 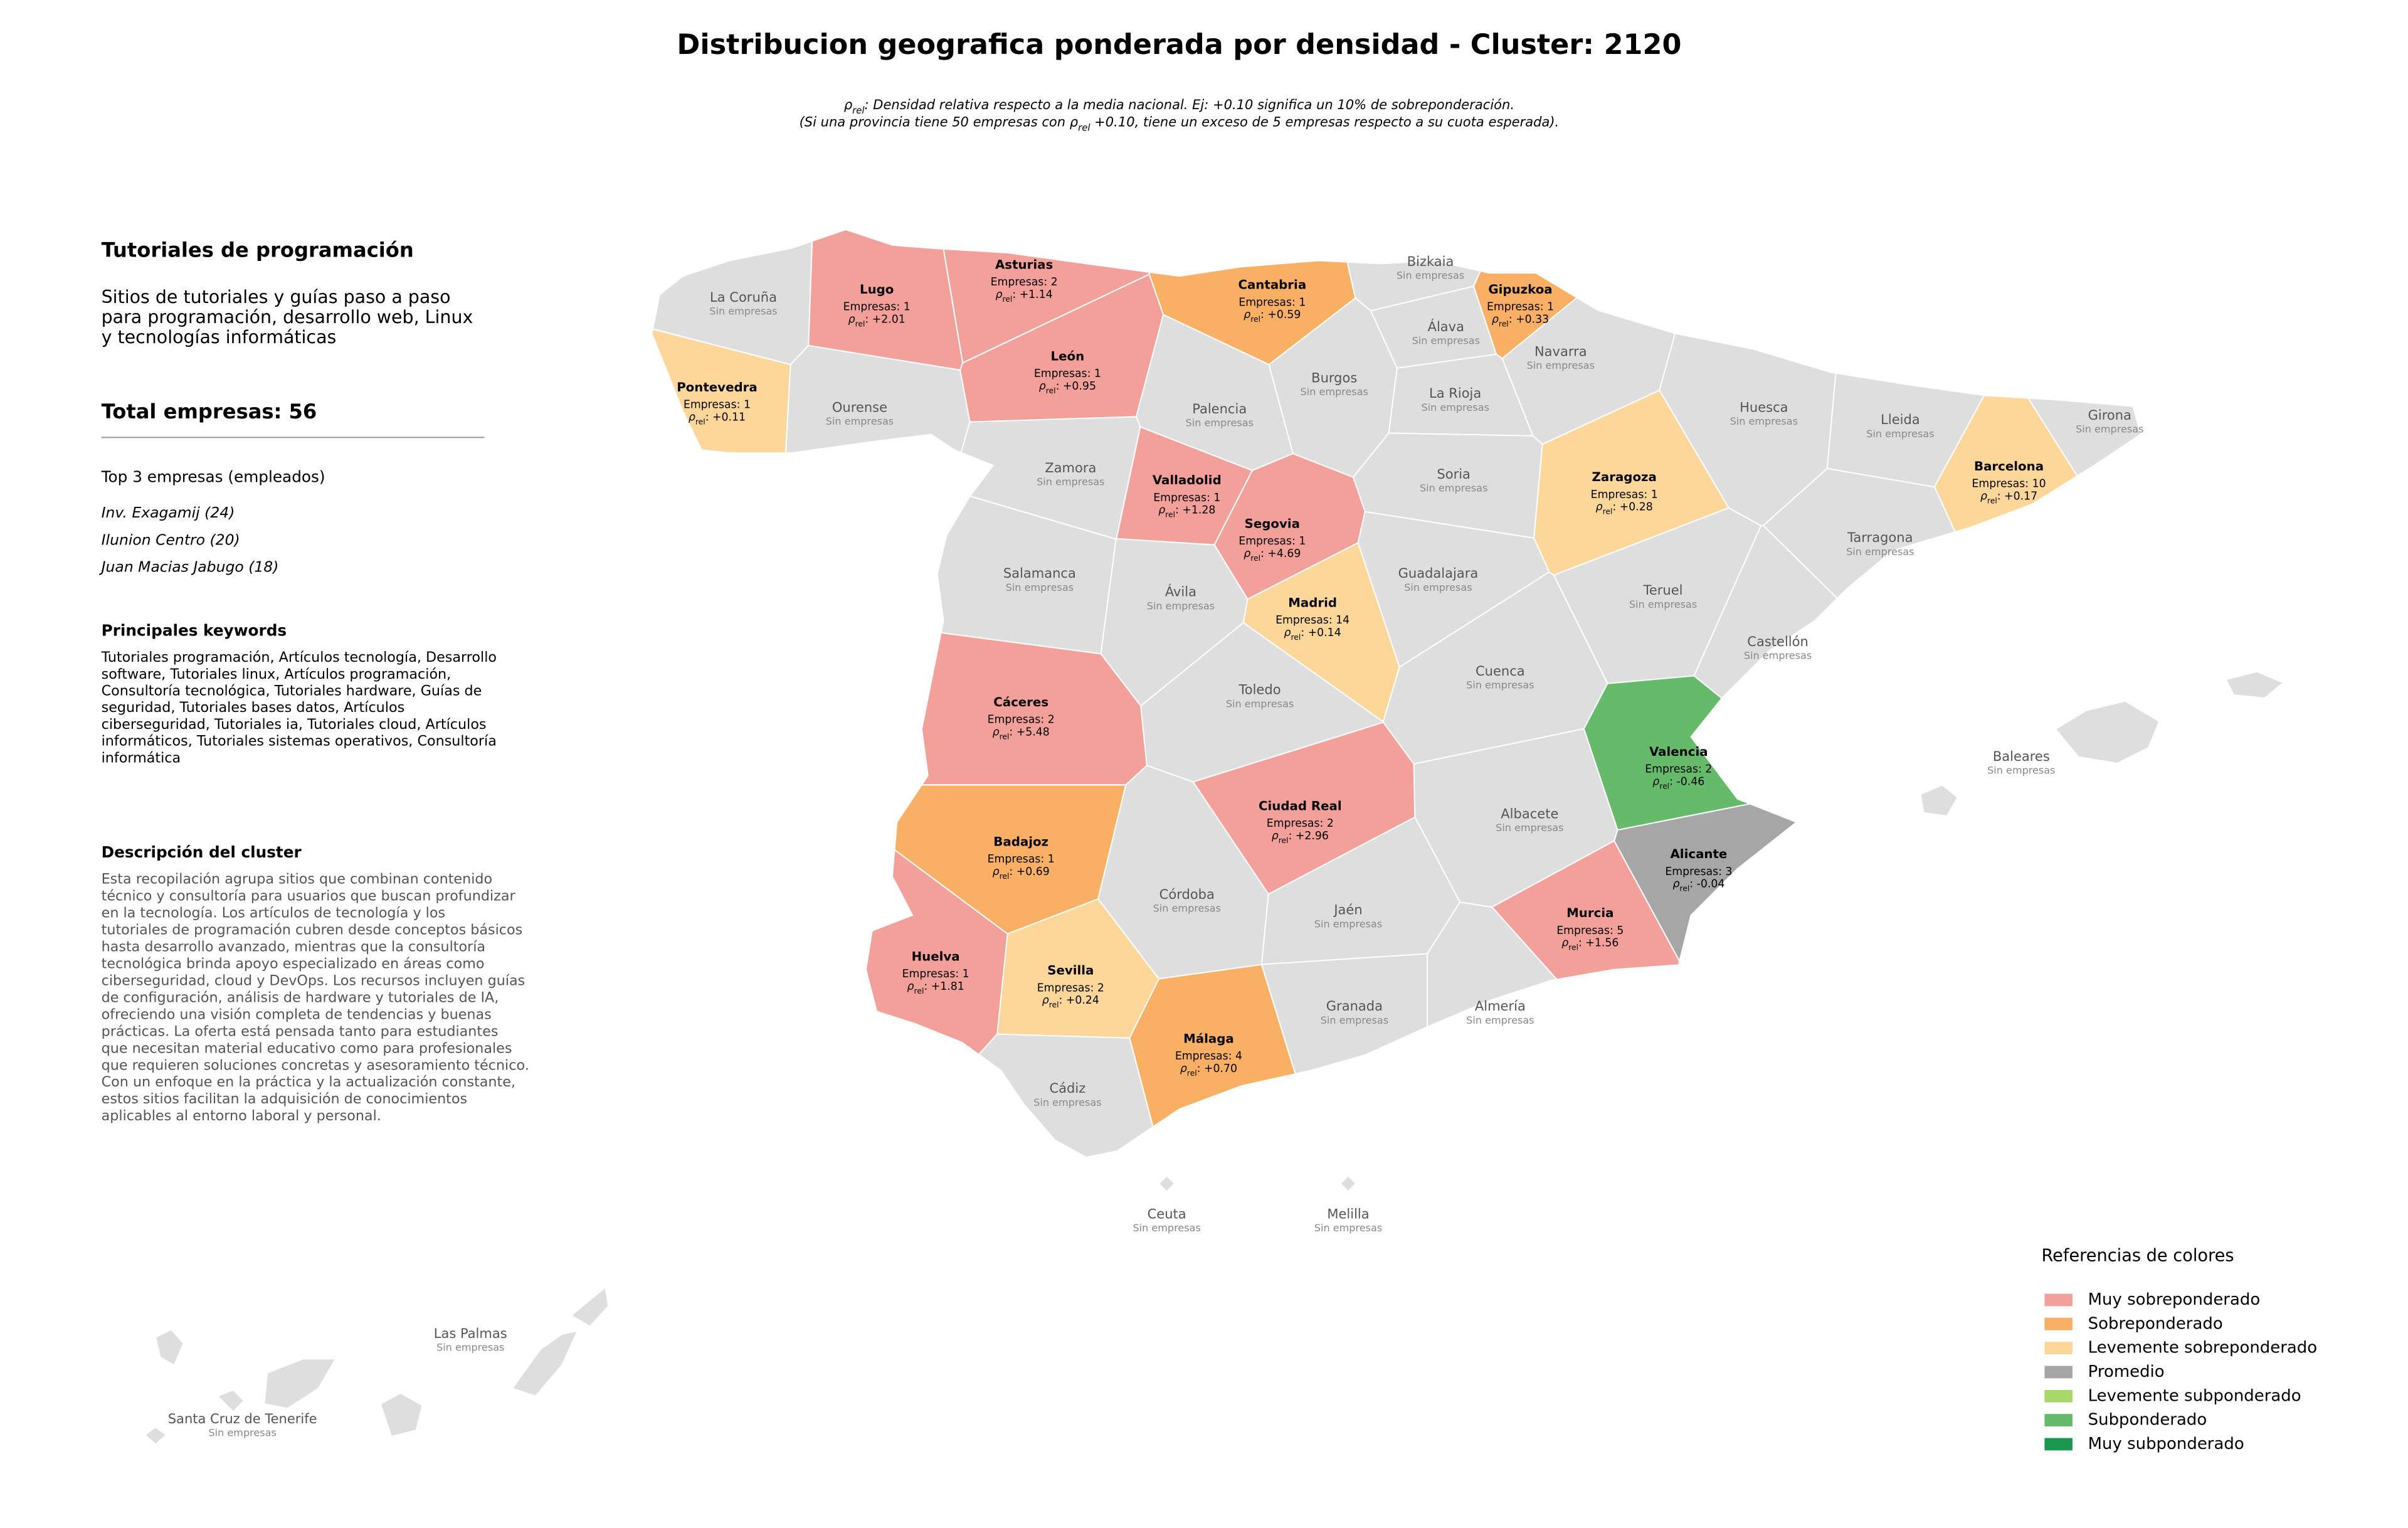 What do you see at coordinates (258, 250) in the screenshot?
I see `panel-title: Tutoriales de programación` at bounding box center [258, 250].